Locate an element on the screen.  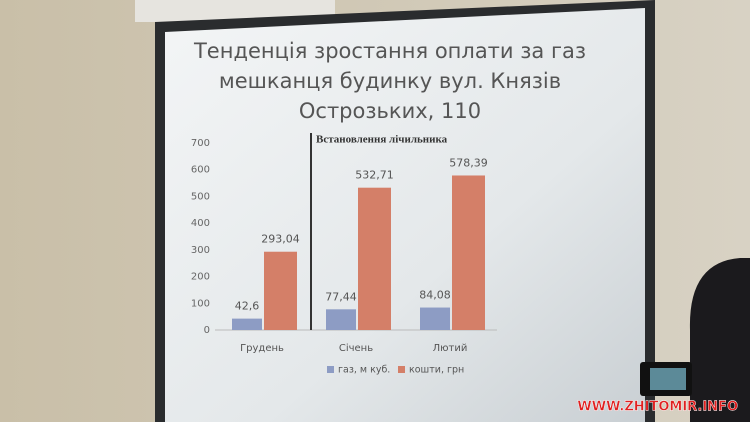
x-tick-label: Грудень is located at coordinates (262, 348).